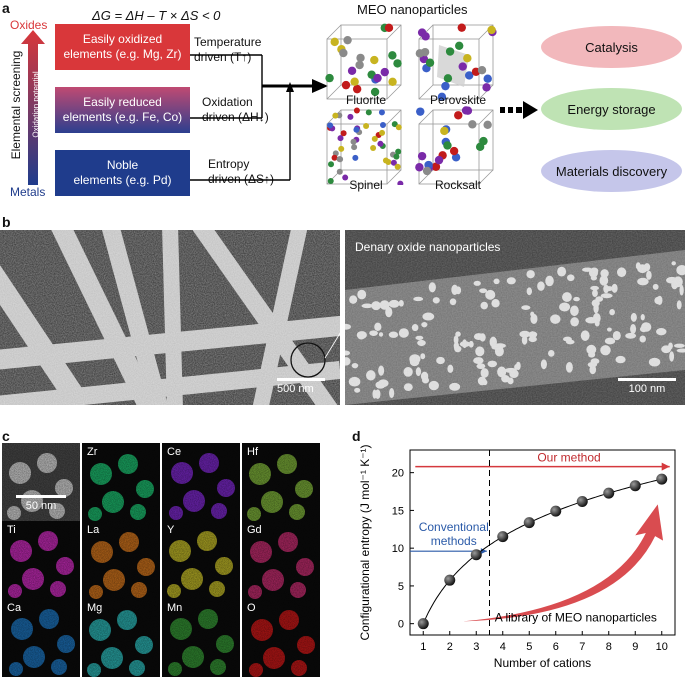 Image resolution: width=685 pixels, height=677 pixels. I want to click on y-tick-label: 0, so click(401, 625).